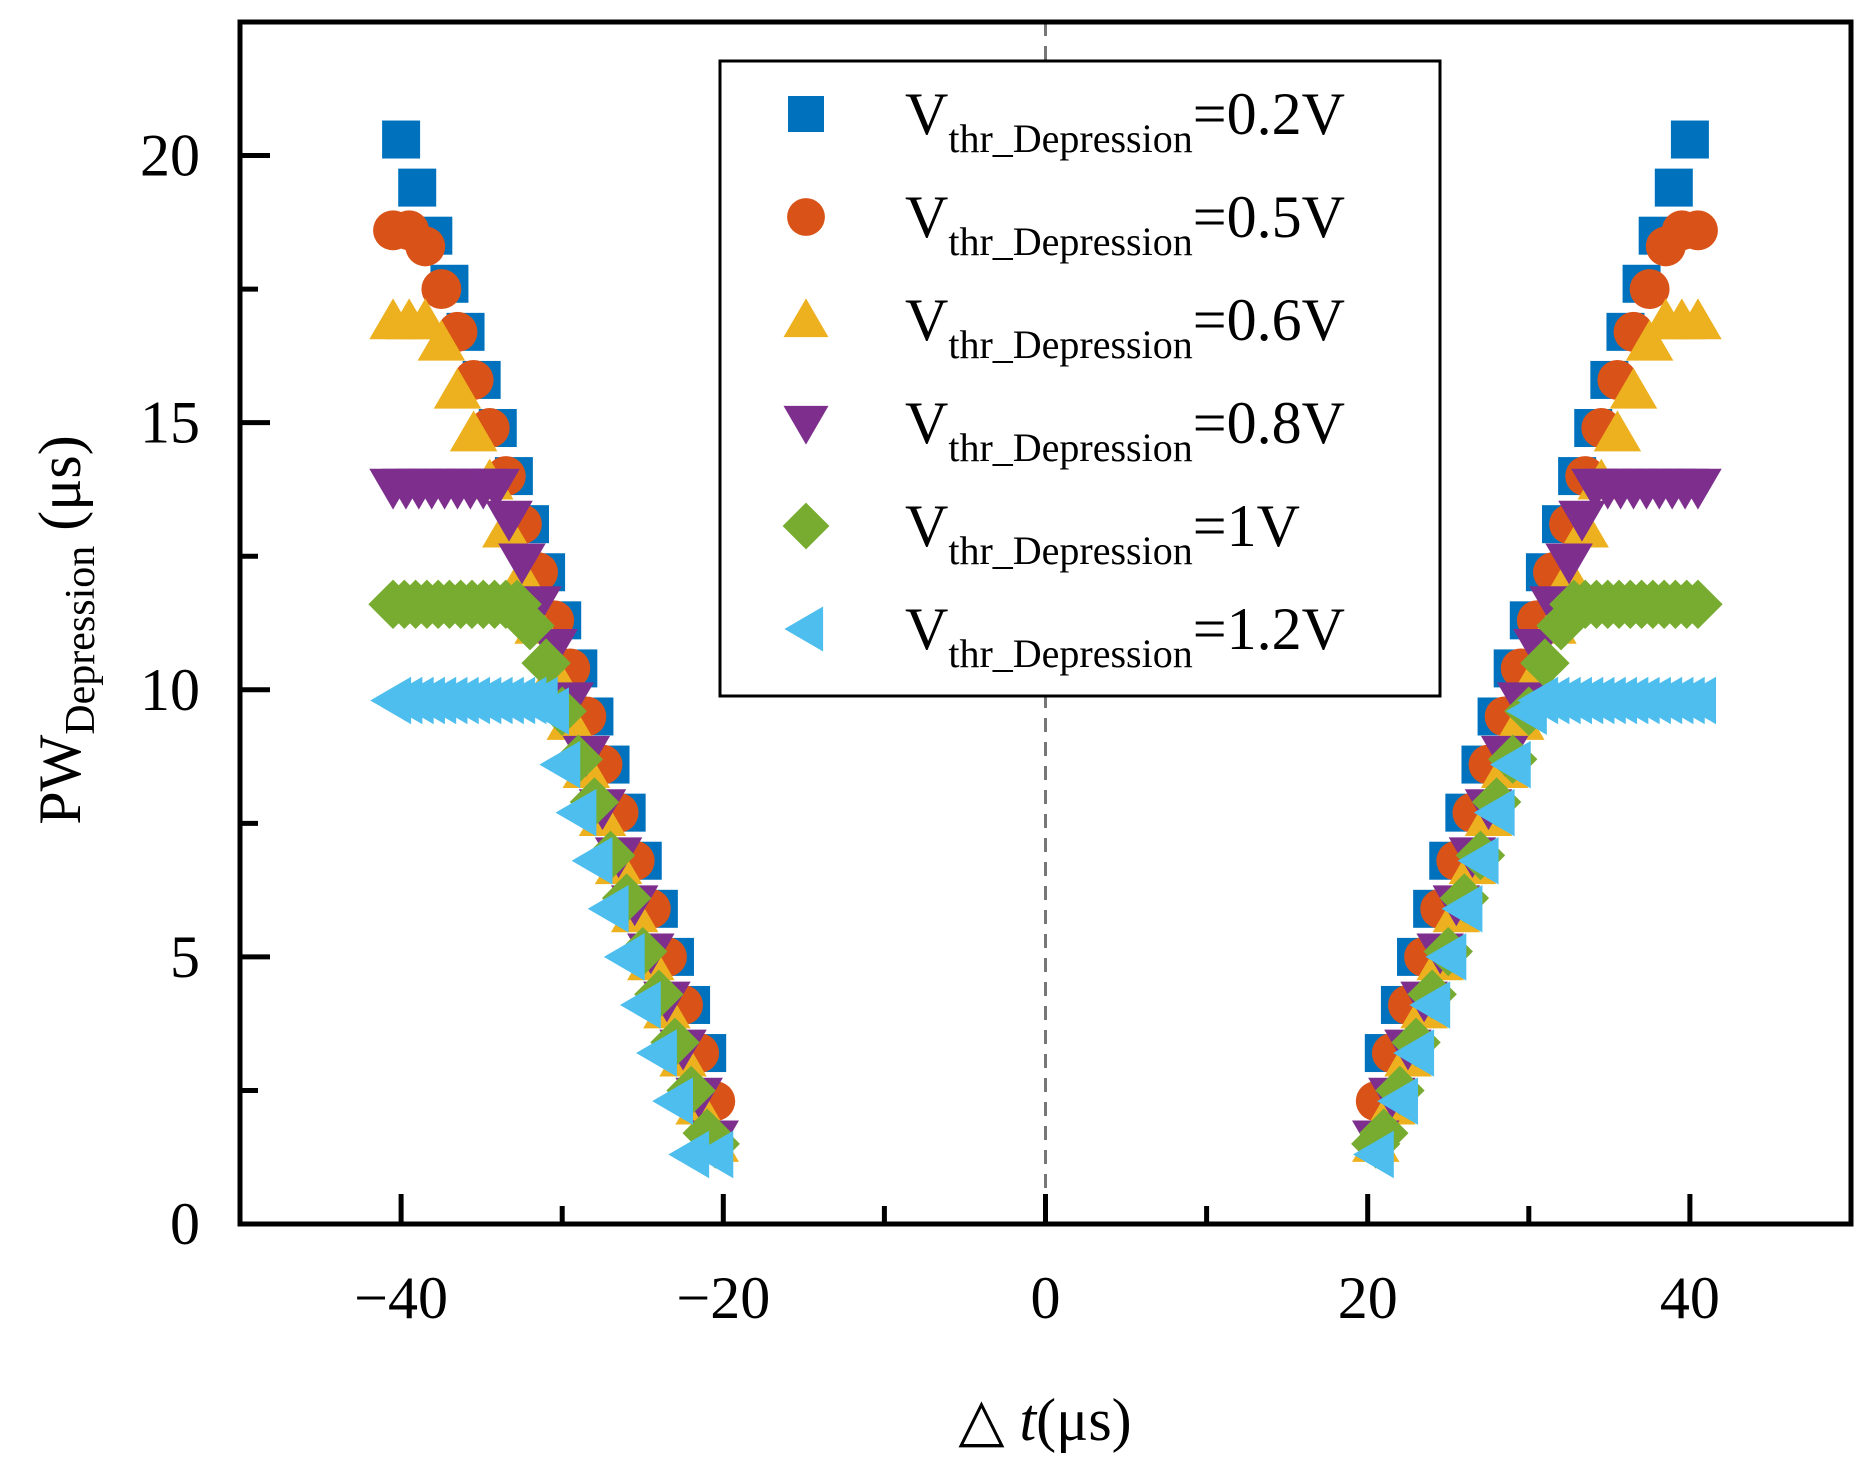  Describe the element at coordinates (1125, 430) in the screenshot. I see `legend-label-4: Vthr_Depression=0.8V` at that location.